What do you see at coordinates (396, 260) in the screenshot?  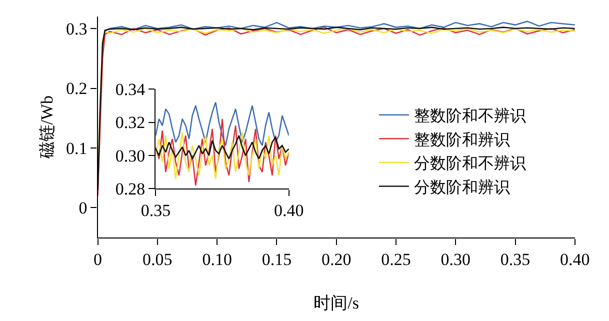 I see `x-tick-label: 0.25` at bounding box center [396, 260].